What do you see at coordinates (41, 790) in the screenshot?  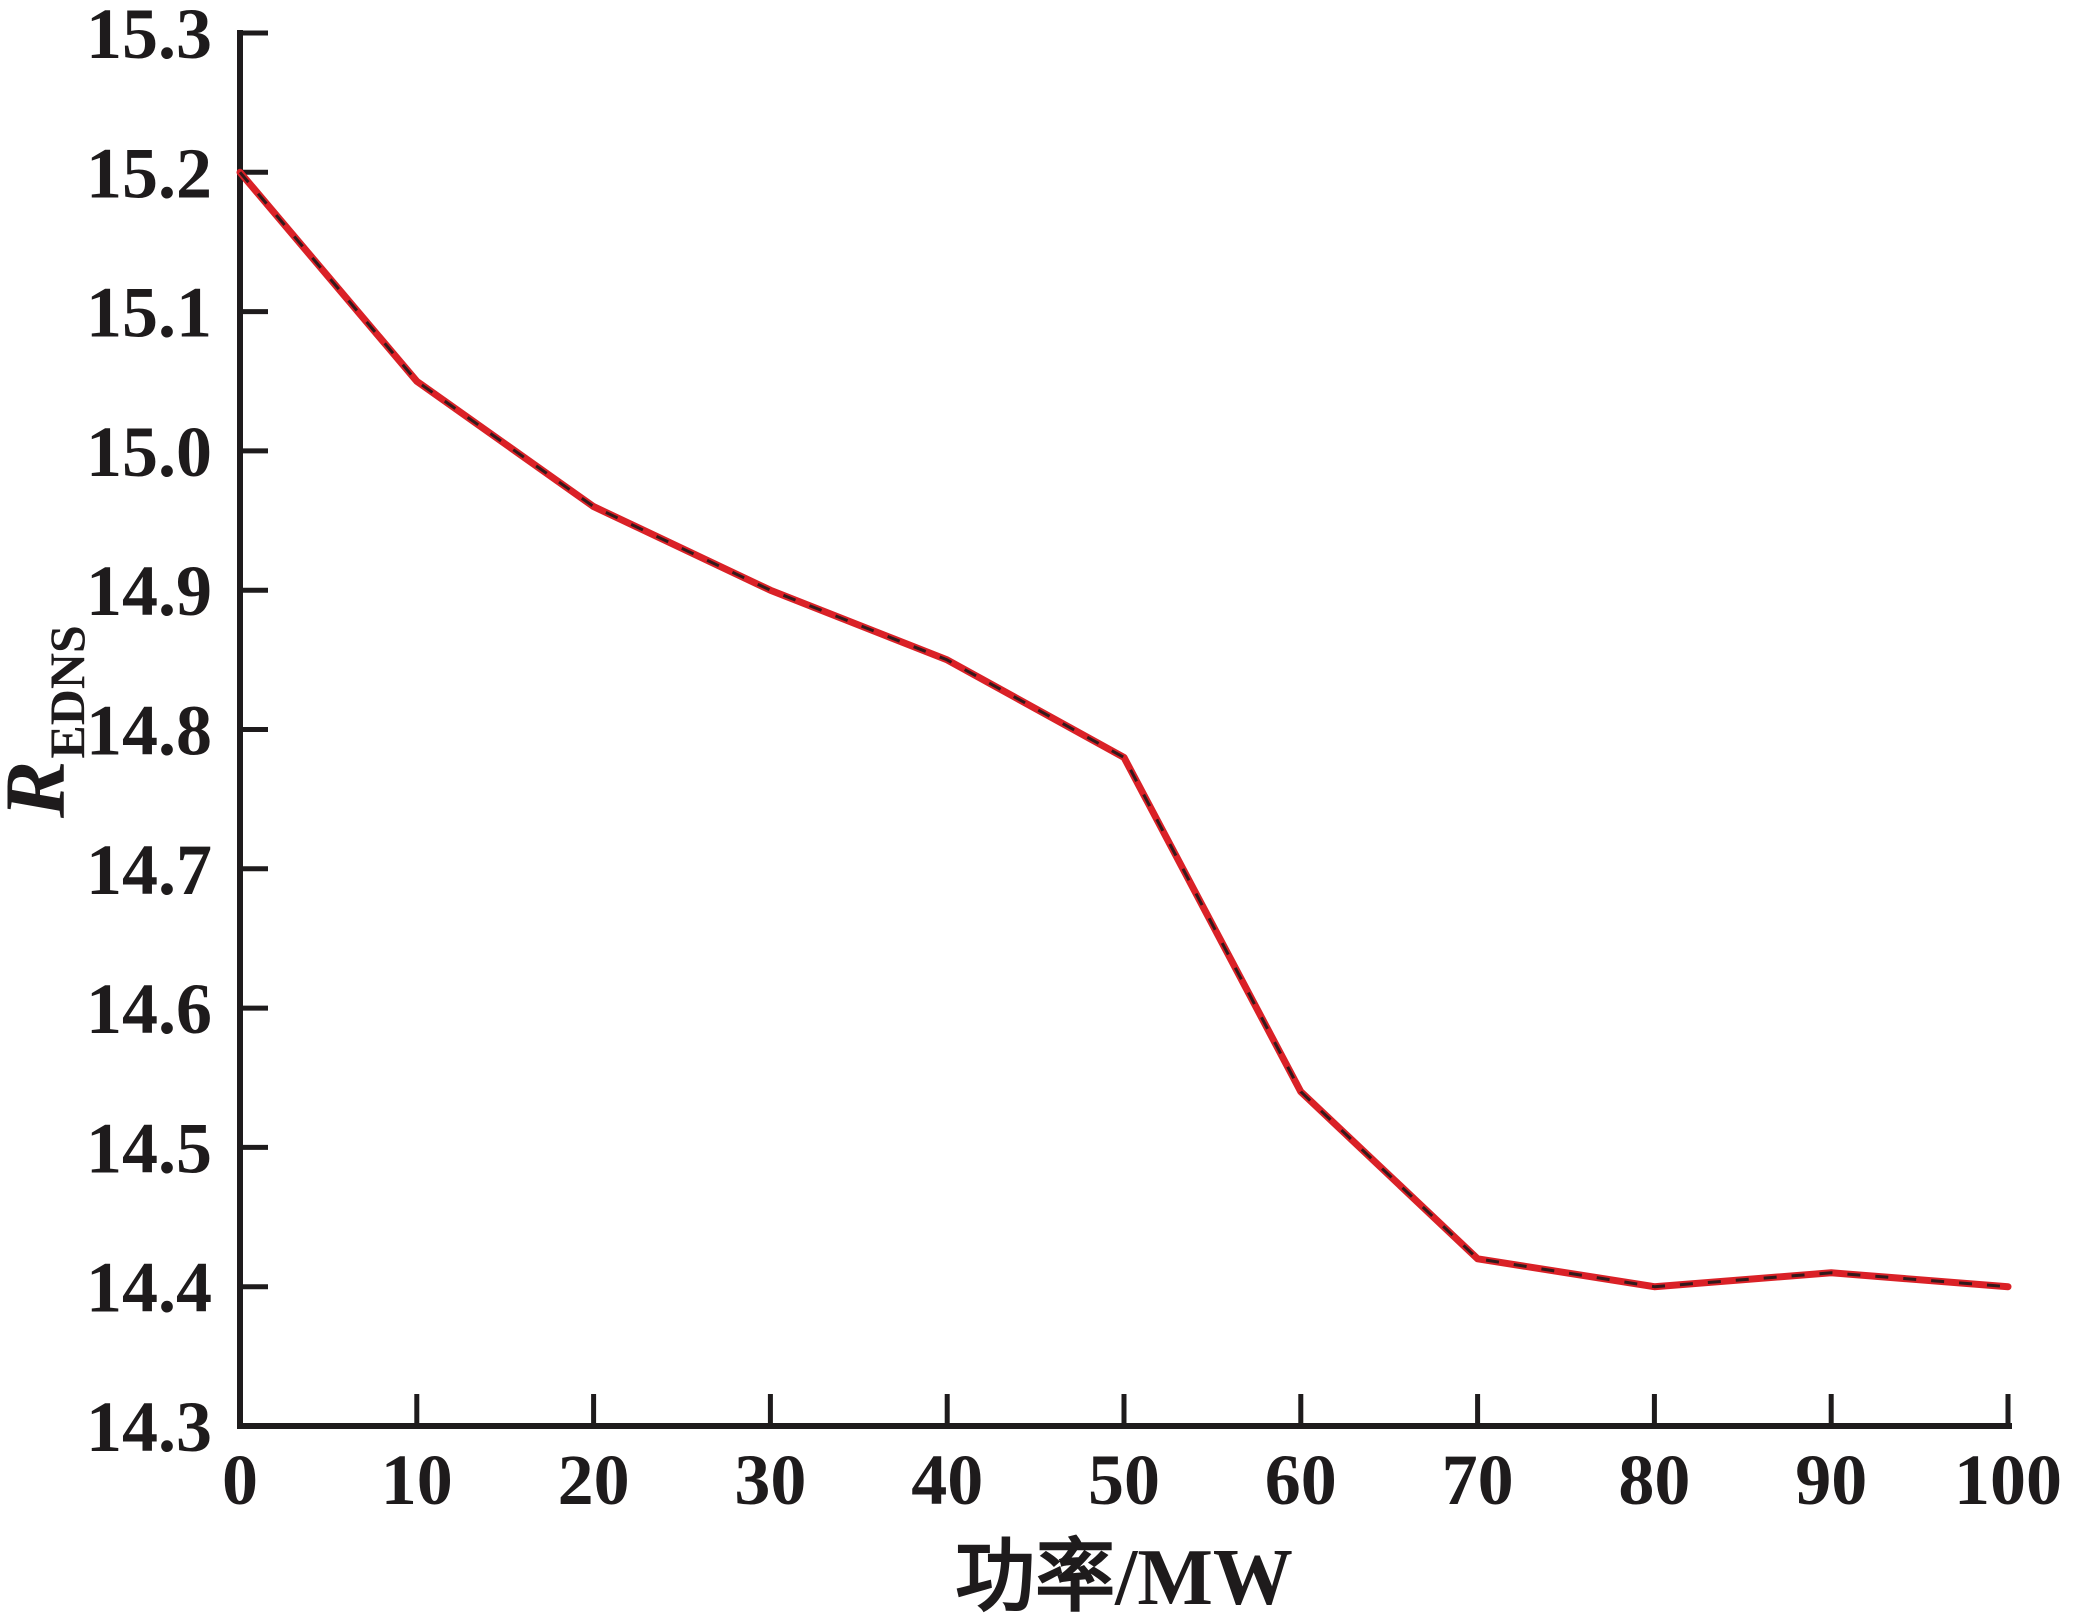 I see `y-axis-title-main: R` at bounding box center [41, 790].